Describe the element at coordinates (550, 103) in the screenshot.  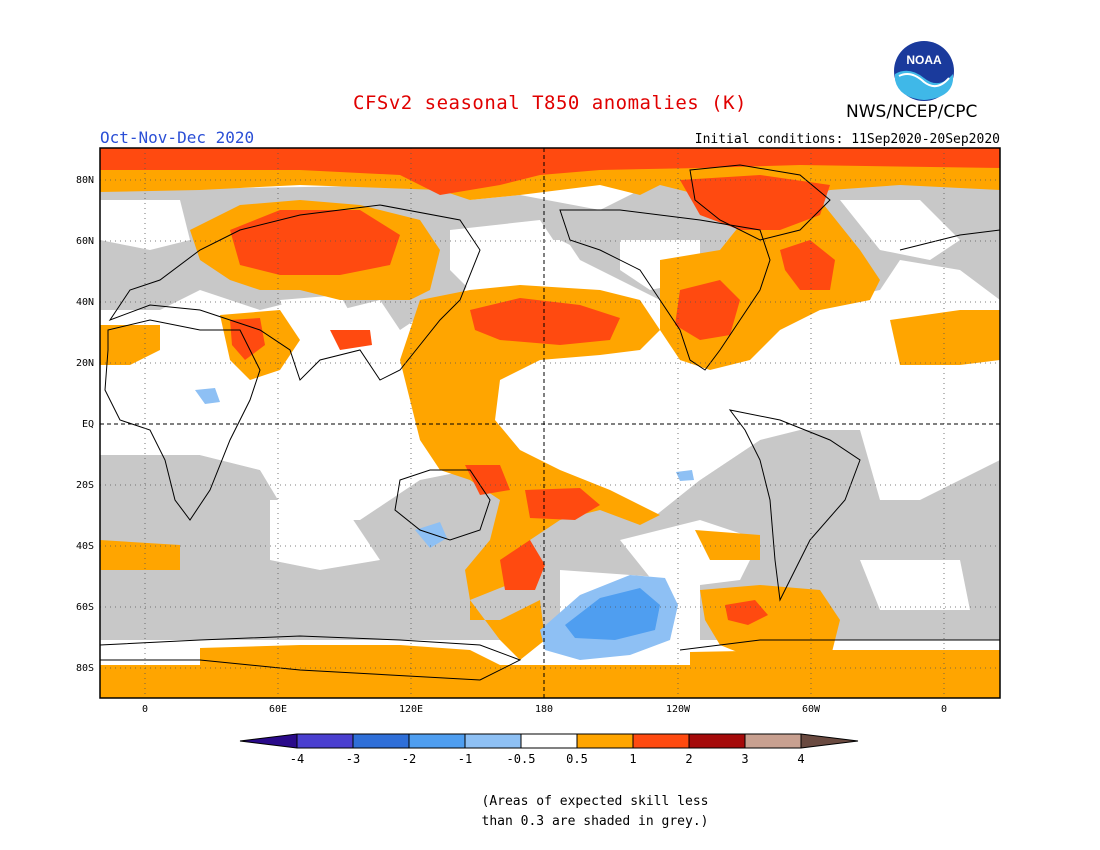
I see `map-title: CFSv2 seasonal T850 anomalies (K)` at that location.